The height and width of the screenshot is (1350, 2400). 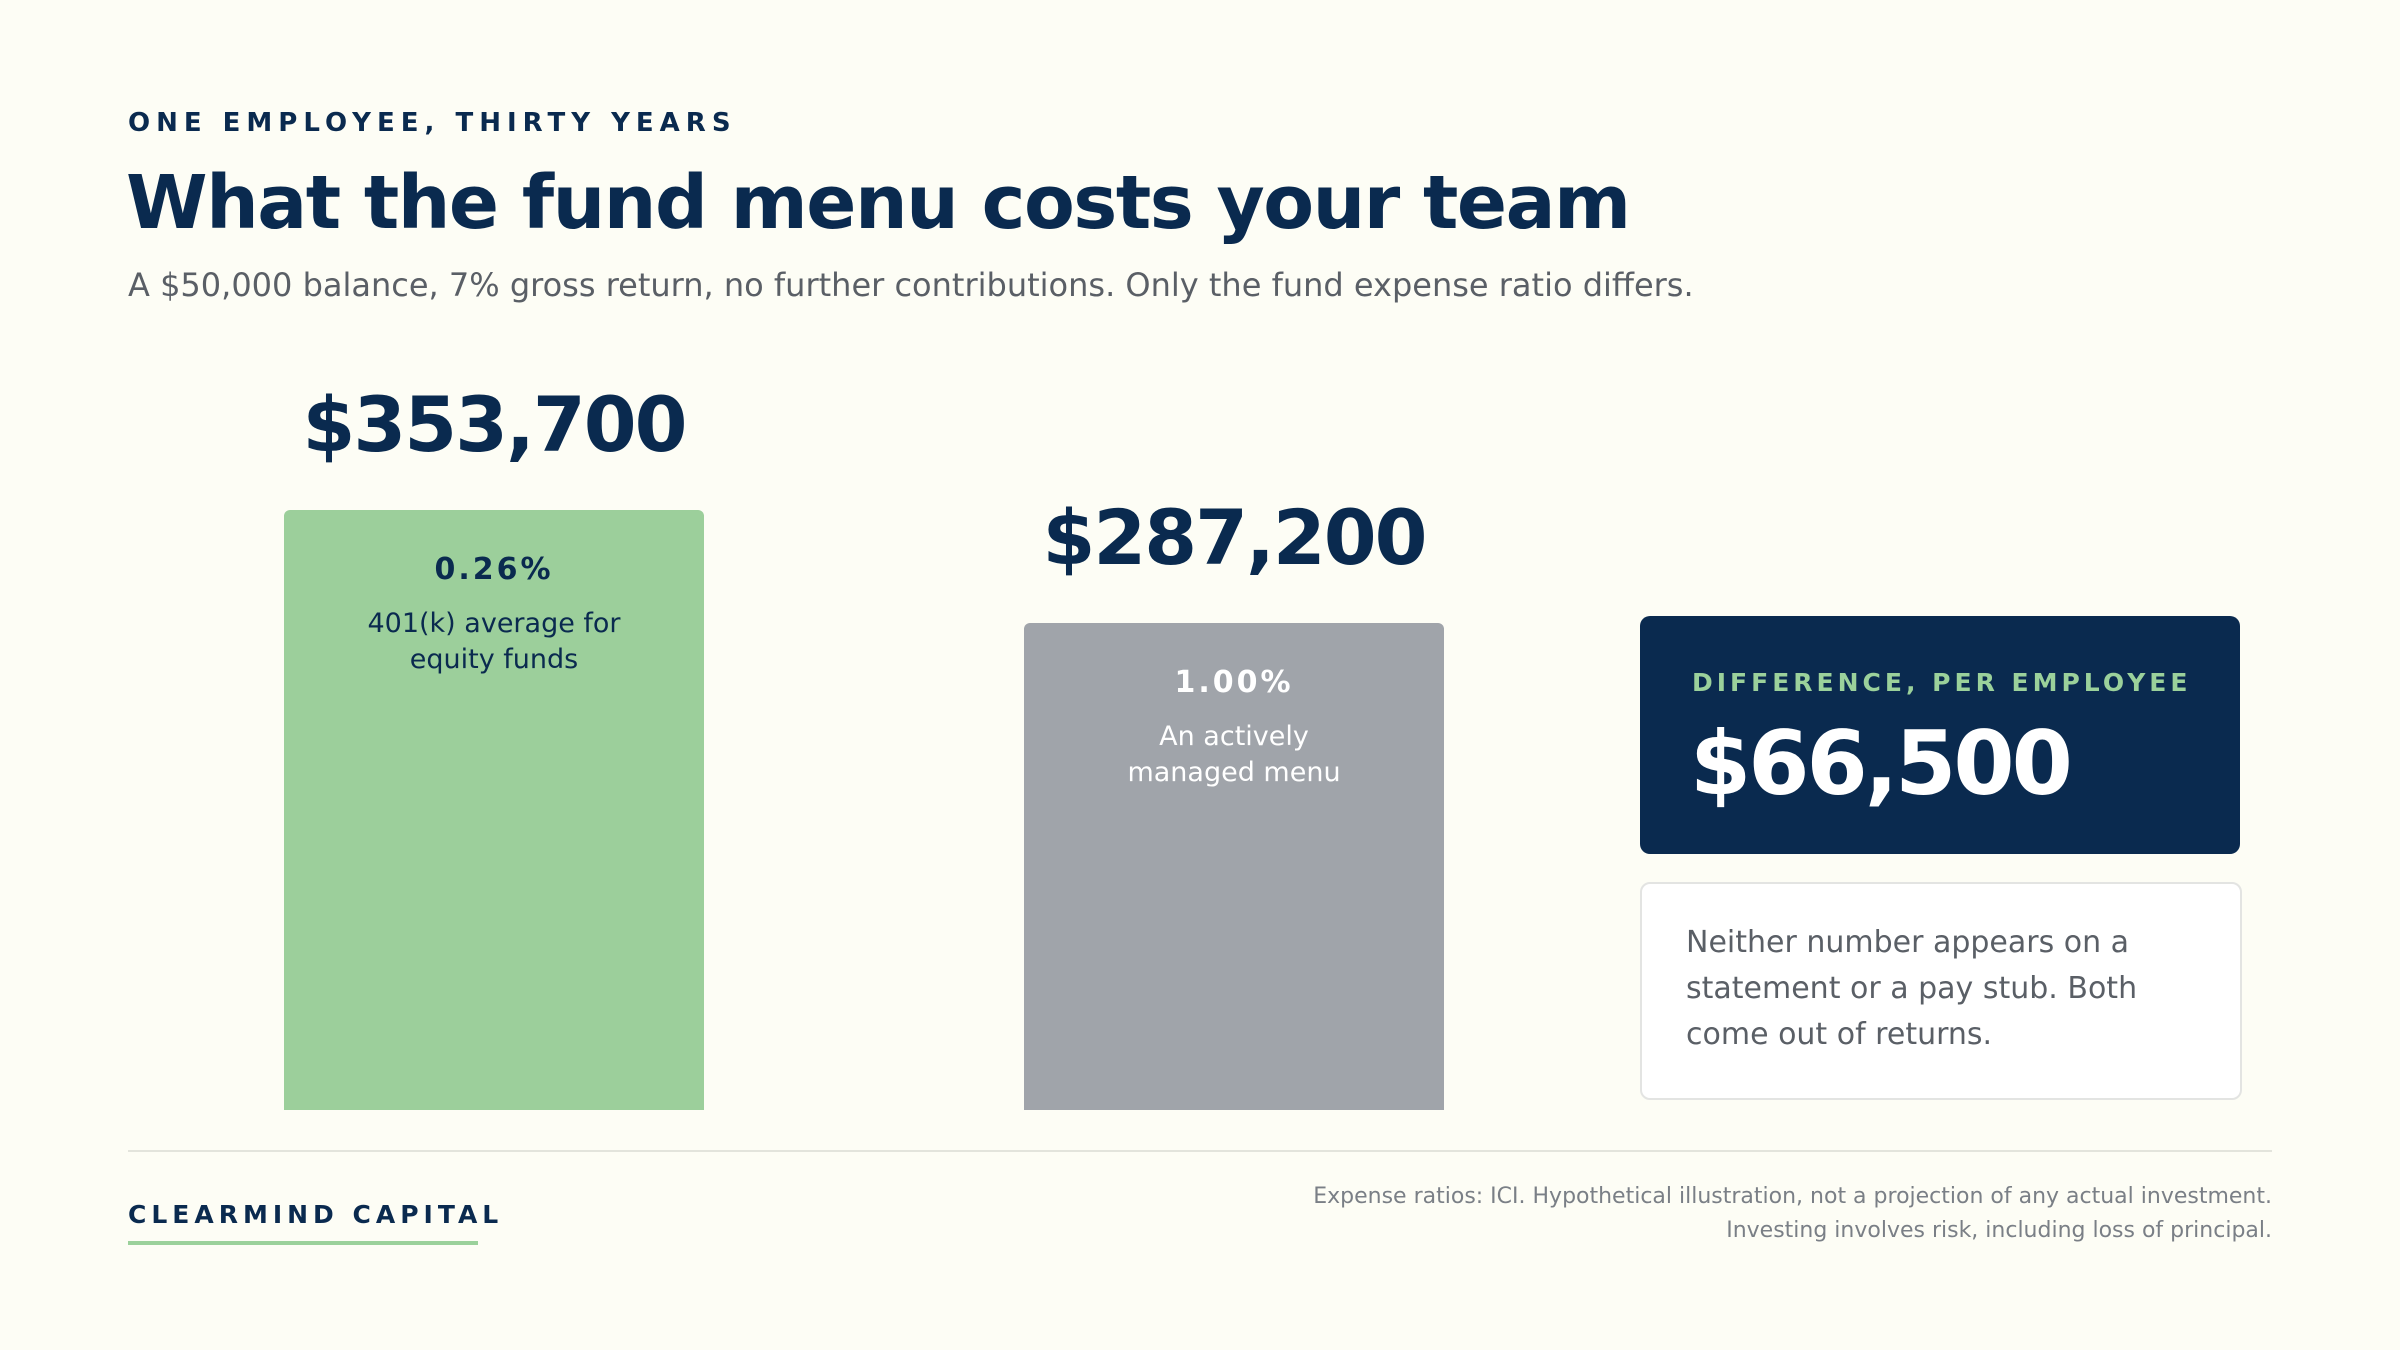 I want to click on brand-underline, so click(x=303, y=1243).